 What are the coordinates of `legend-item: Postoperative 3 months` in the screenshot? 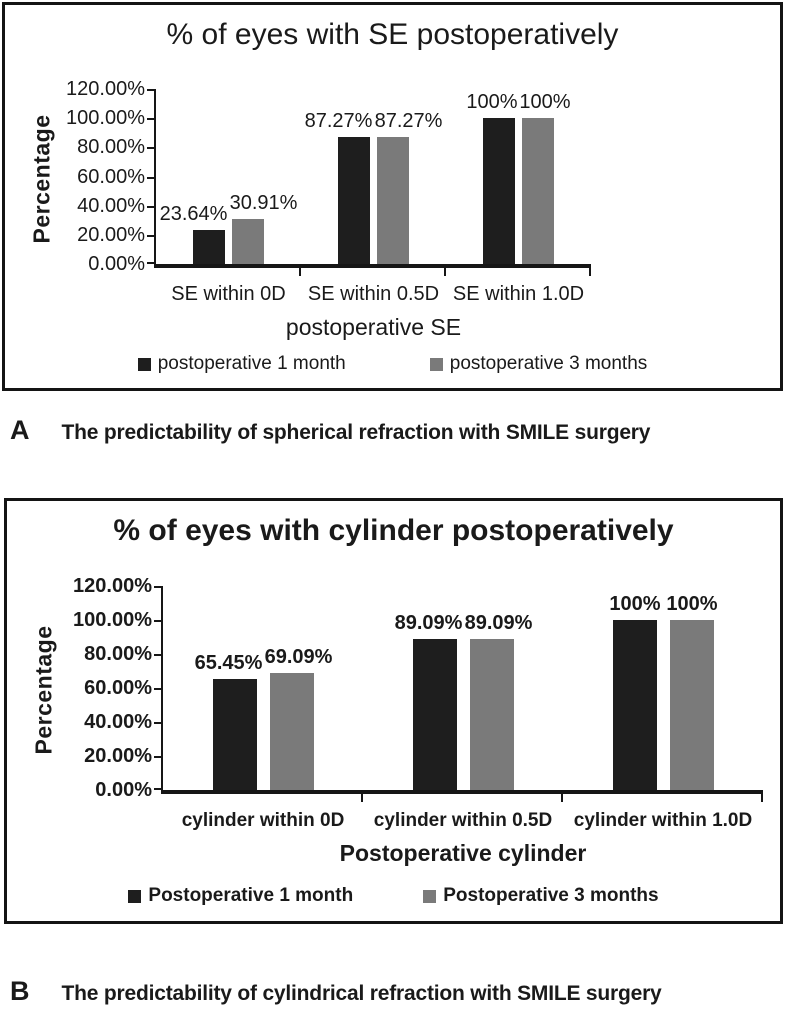 It's located at (541, 895).